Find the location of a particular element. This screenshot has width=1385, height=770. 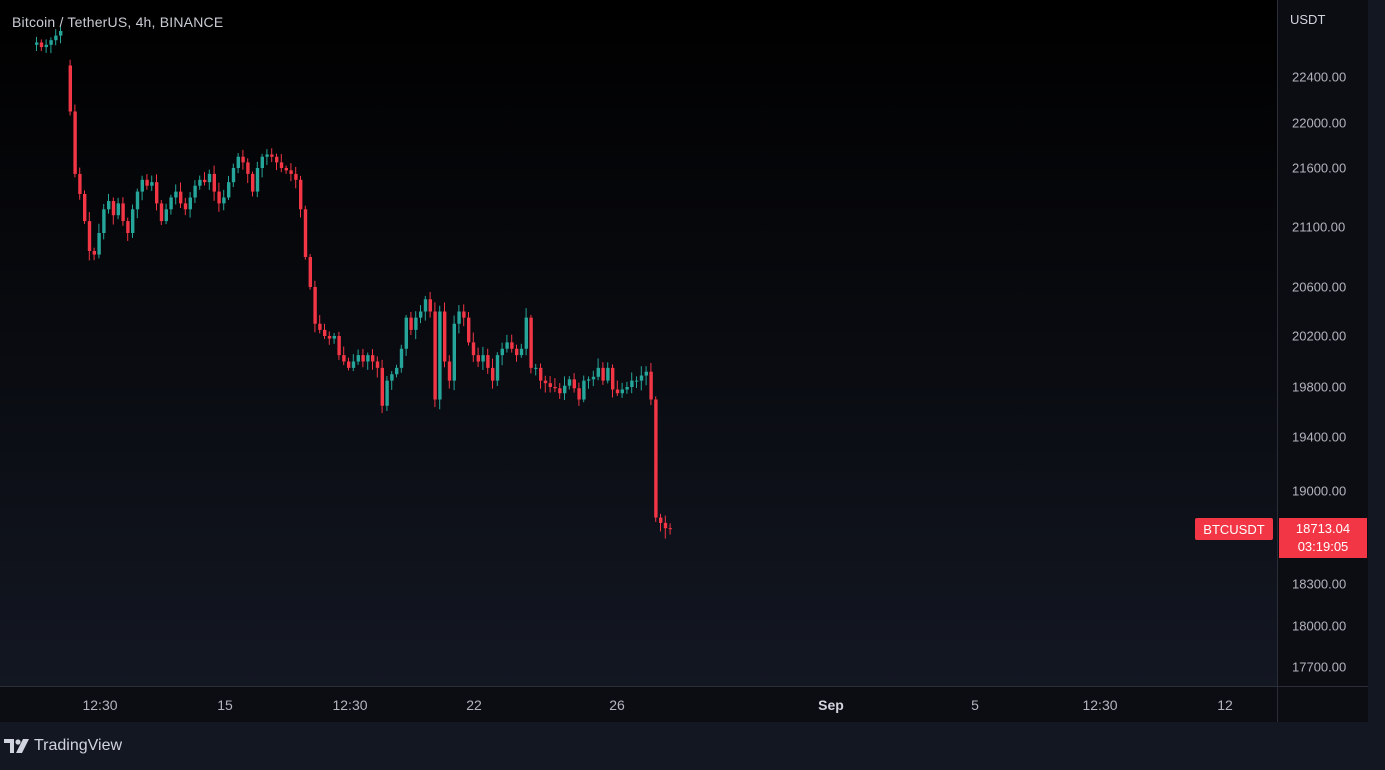

tradingview-logo-text: TradingView is located at coordinates (78, 745).